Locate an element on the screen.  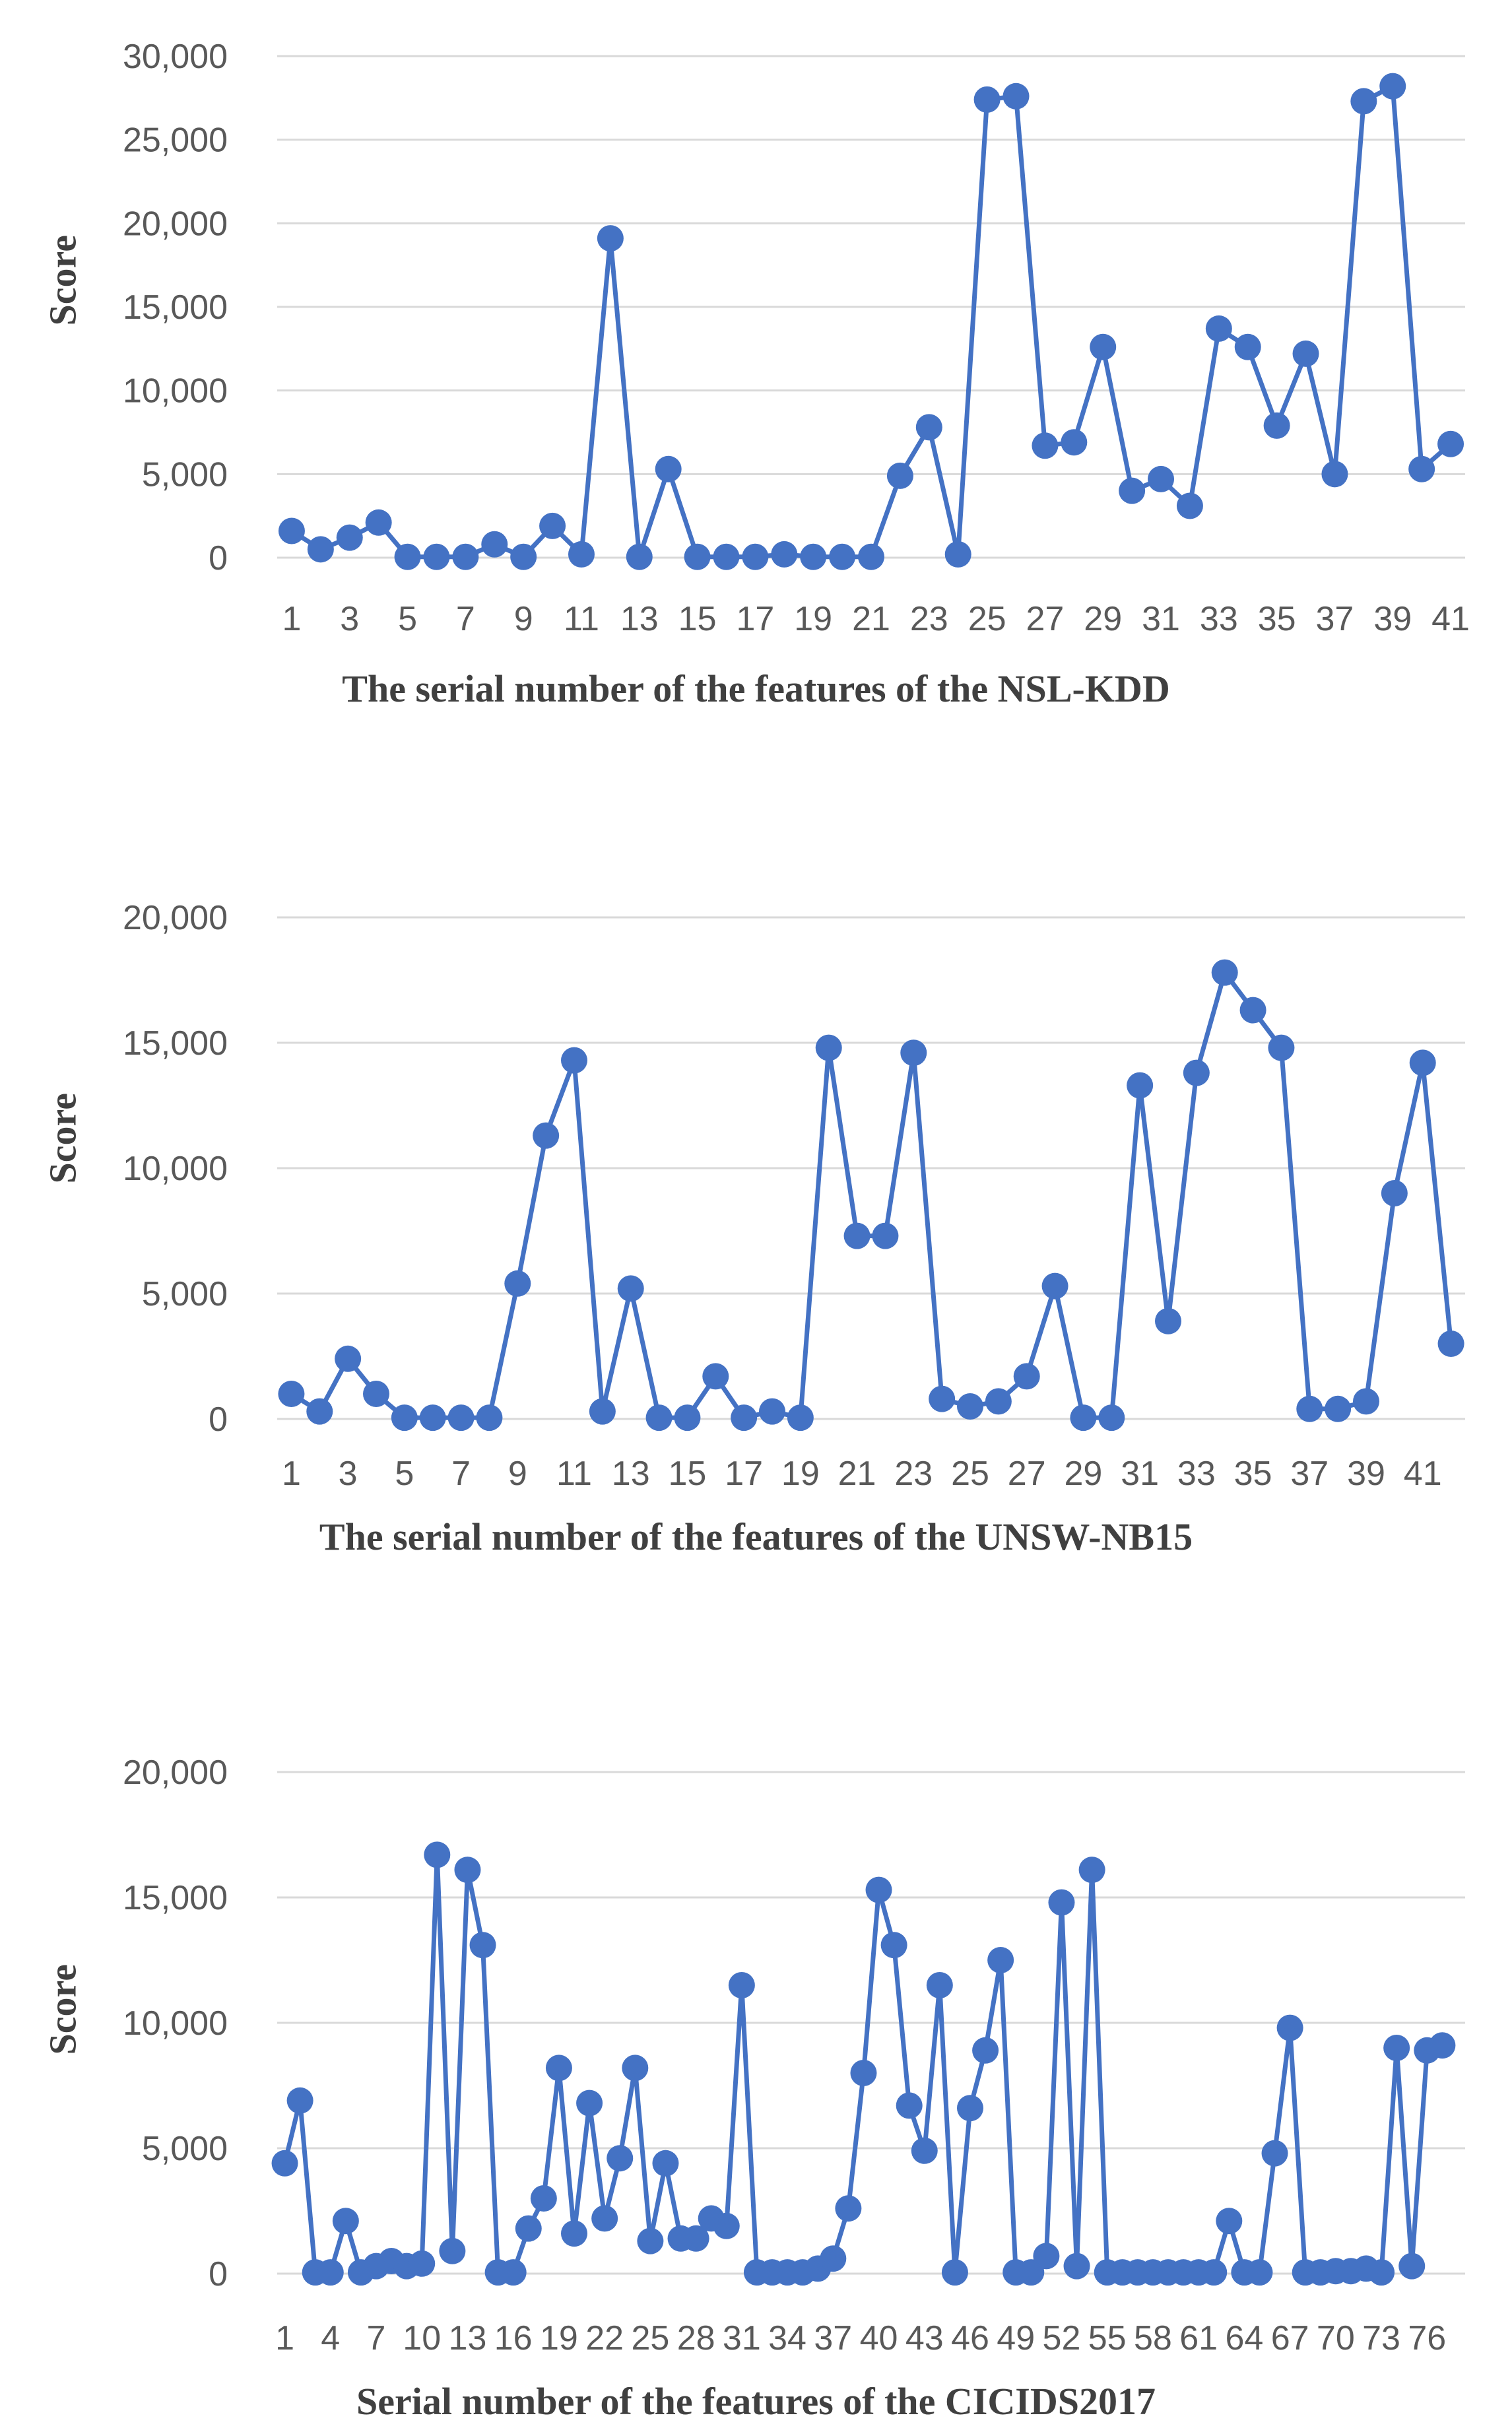
x-tick-label: 40 is located at coordinates (879, 2338).